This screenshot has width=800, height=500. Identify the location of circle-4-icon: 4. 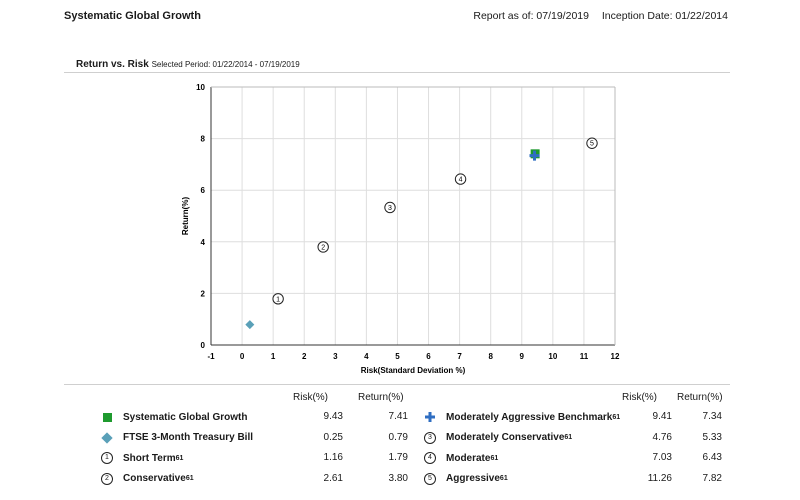
(430, 458).